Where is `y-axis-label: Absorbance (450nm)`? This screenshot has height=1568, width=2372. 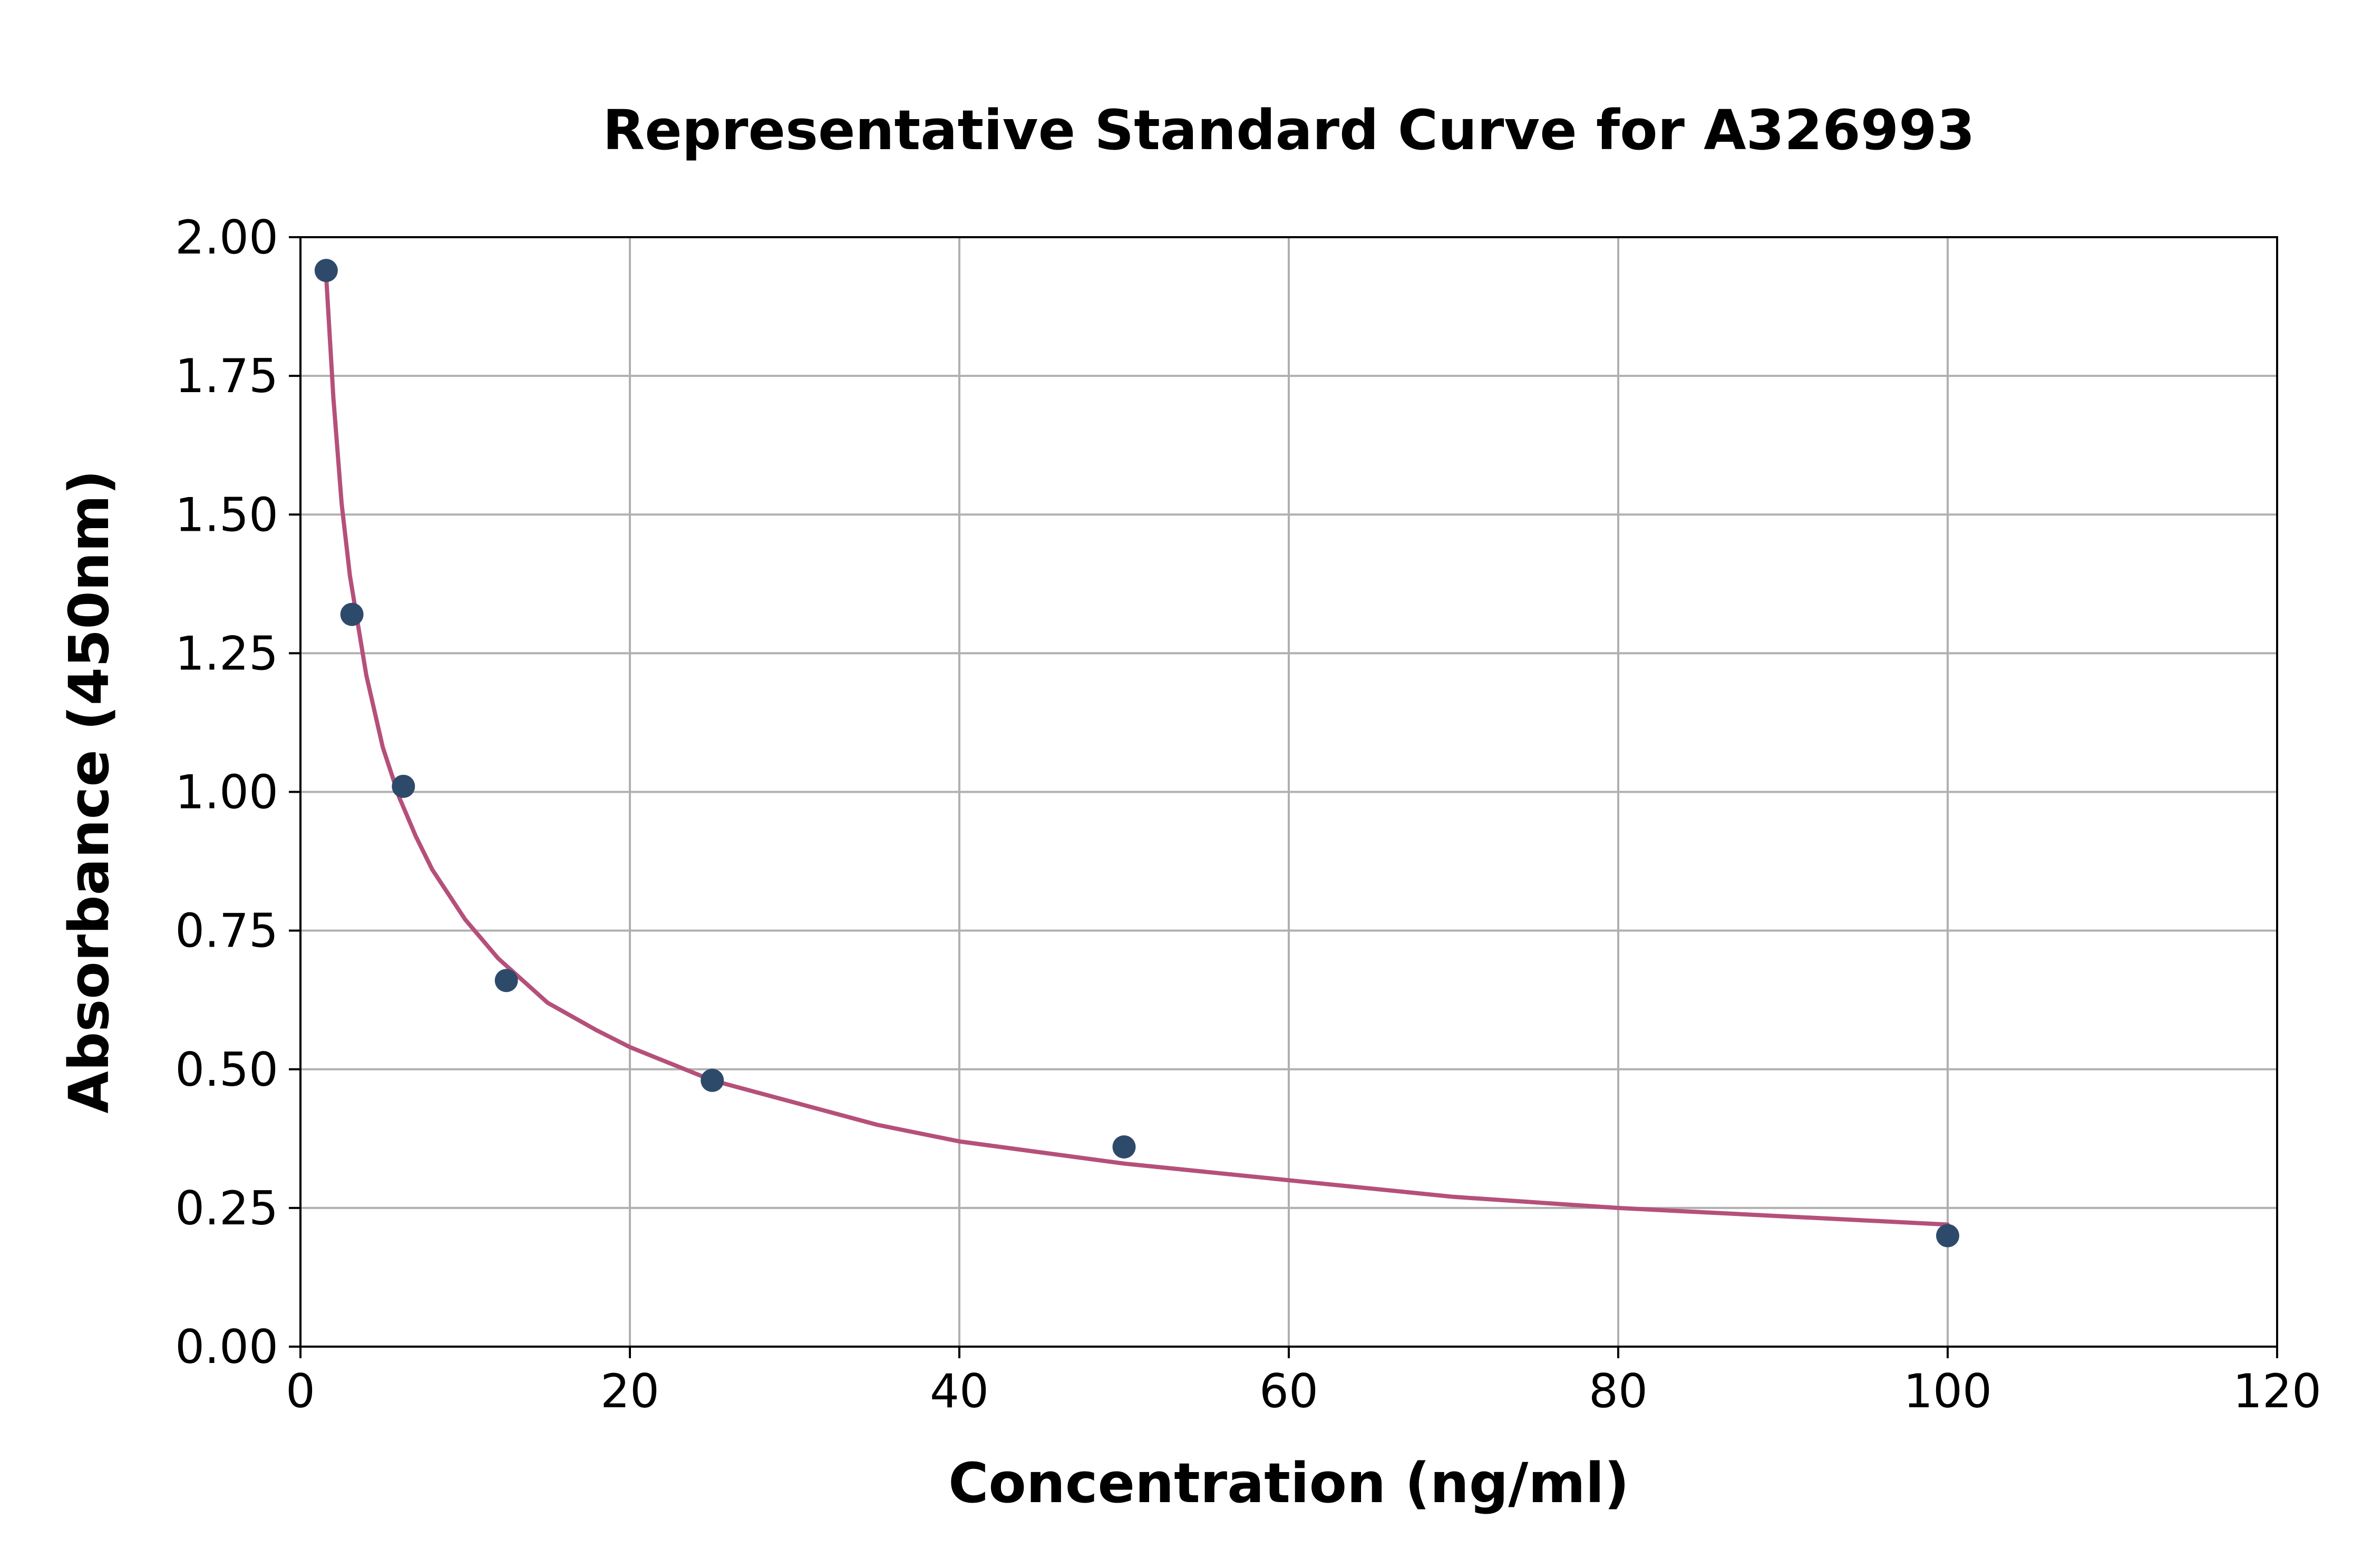 y-axis-label: Absorbance (450nm) is located at coordinates (89, 792).